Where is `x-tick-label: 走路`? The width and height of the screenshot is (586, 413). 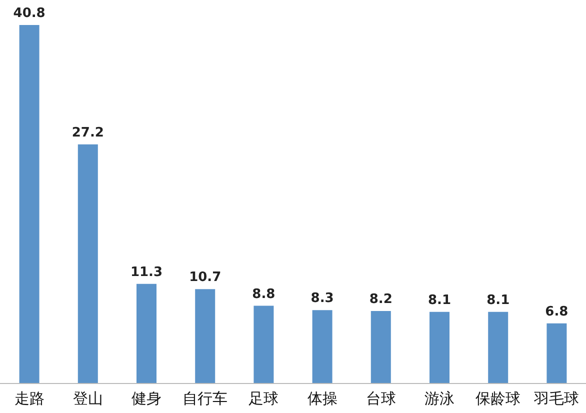 x-tick-label: 走路 is located at coordinates (29, 399).